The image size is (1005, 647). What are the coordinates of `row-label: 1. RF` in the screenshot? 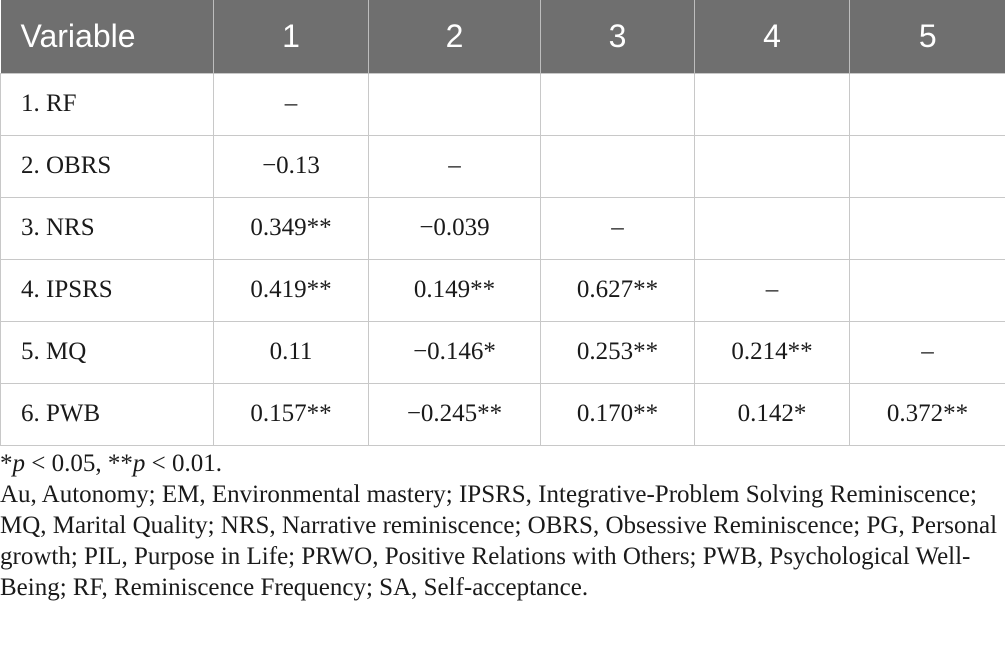 It's located at (107, 104).